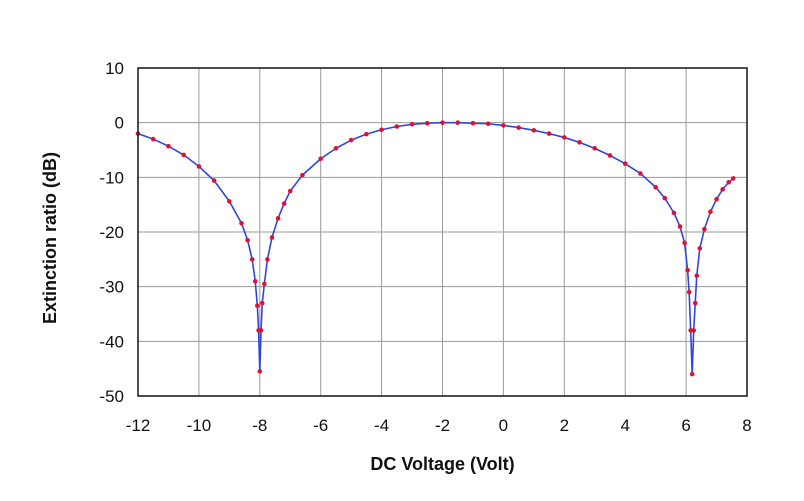 The width and height of the screenshot is (804, 501). I want to click on x-tick-label: 4, so click(624, 425).